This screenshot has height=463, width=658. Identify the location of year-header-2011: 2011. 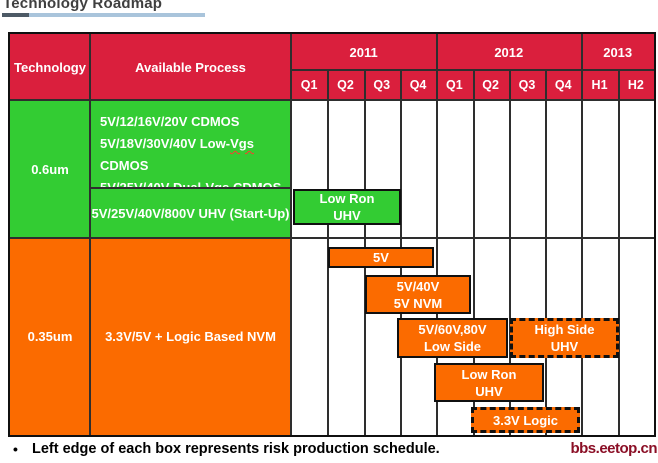
(363, 52).